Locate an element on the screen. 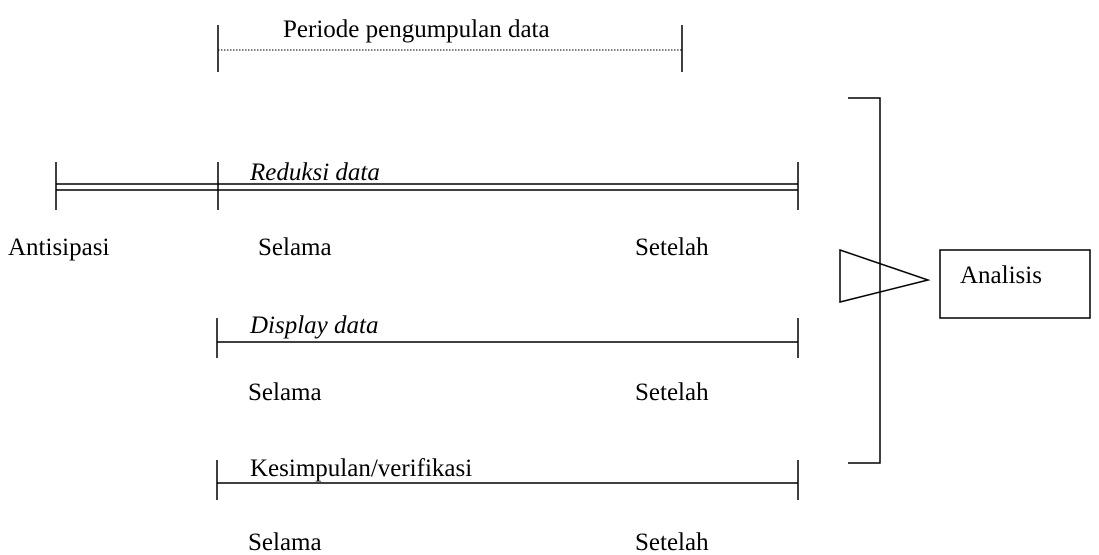 This screenshot has width=1099, height=555. result-box is located at coordinates (1015, 284).